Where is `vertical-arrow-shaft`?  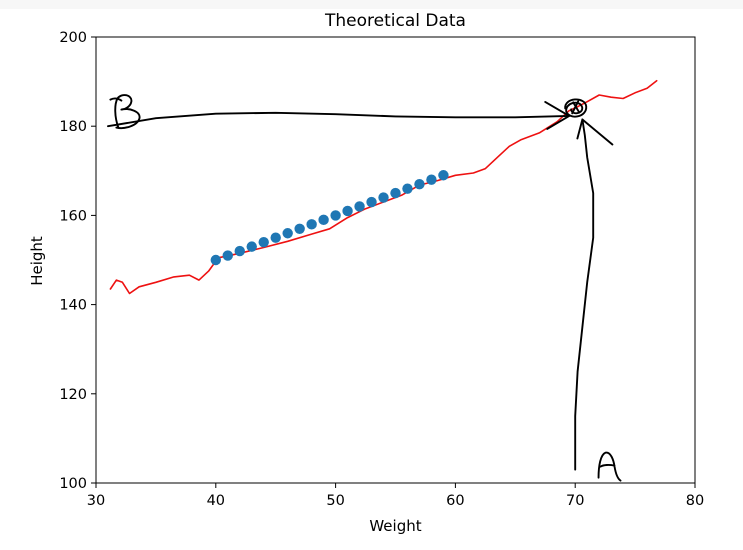
vertical-arrow-shaft is located at coordinates (584, 294).